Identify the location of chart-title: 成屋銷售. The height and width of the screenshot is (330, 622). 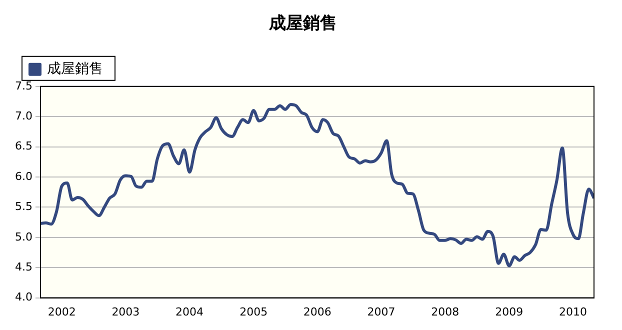
(302, 24).